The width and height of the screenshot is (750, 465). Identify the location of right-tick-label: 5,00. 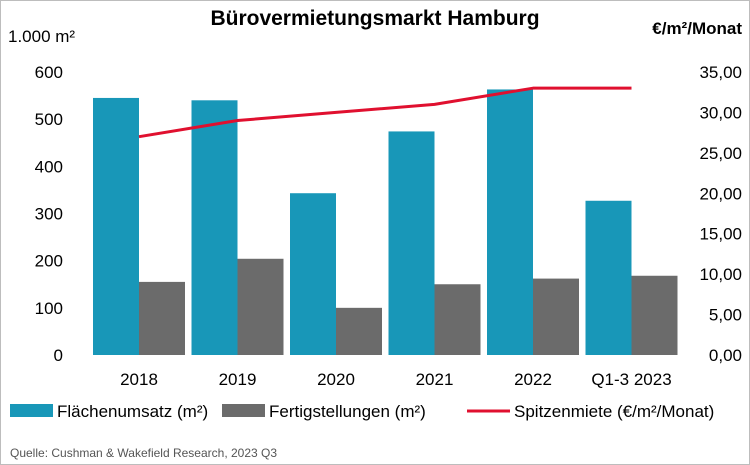
(725, 315).